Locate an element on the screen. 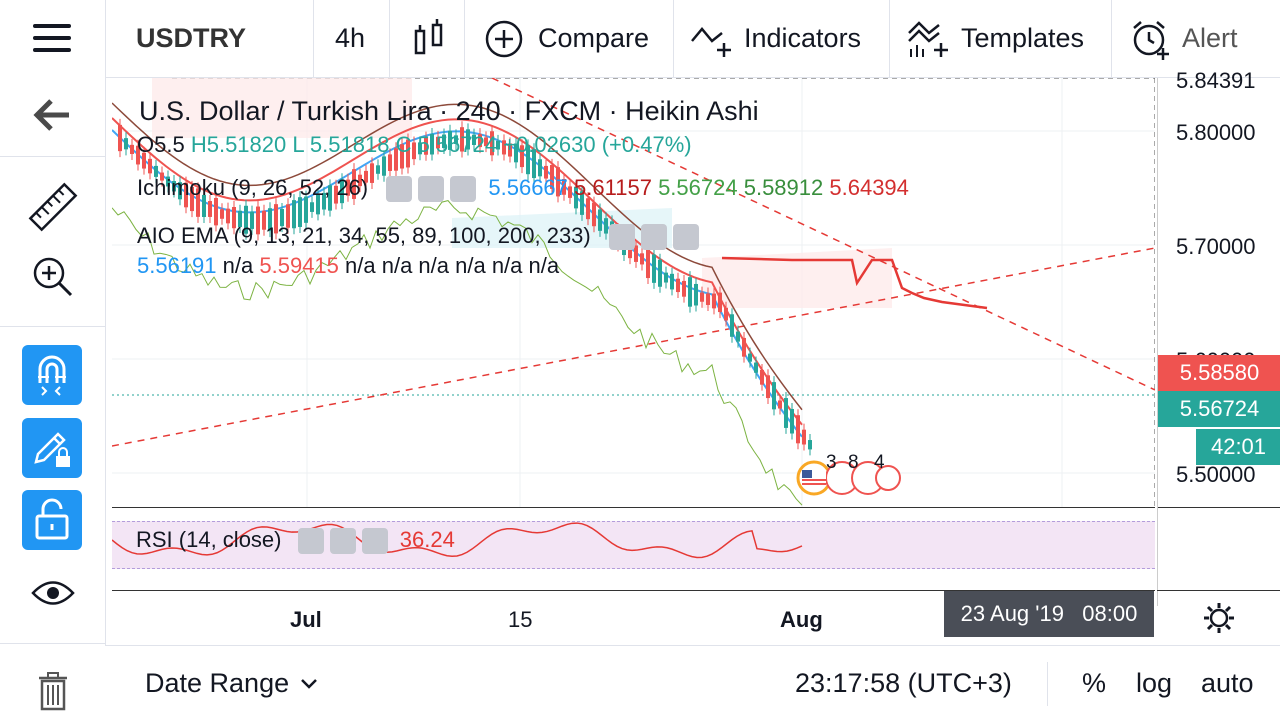 This screenshot has height=728, width=1280. price-tick: 5.80000 is located at coordinates (1216, 132).